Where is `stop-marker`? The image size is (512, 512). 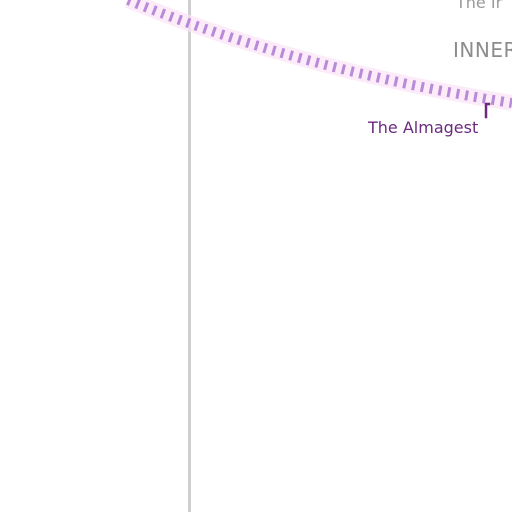
stop-marker is located at coordinates (487, 110).